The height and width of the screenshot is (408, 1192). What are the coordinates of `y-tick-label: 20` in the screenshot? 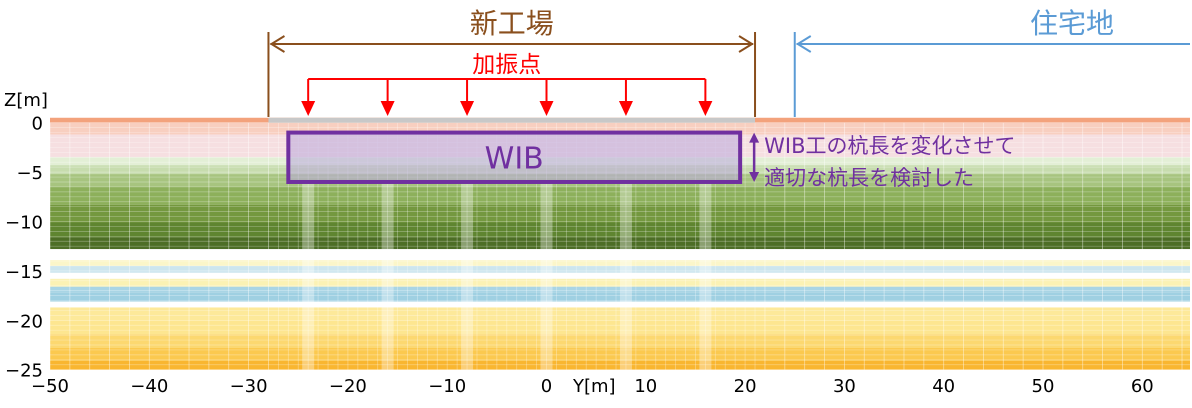 It's located at (745, 386).